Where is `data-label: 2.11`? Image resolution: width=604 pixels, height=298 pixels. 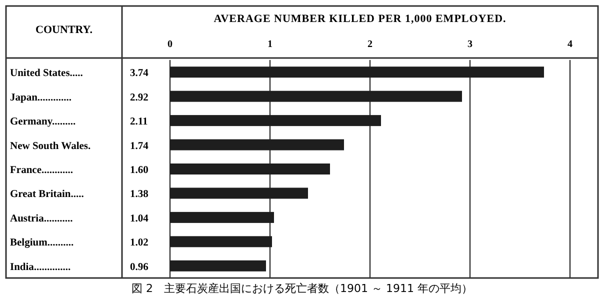 data-label: 2.11 is located at coordinates (139, 122).